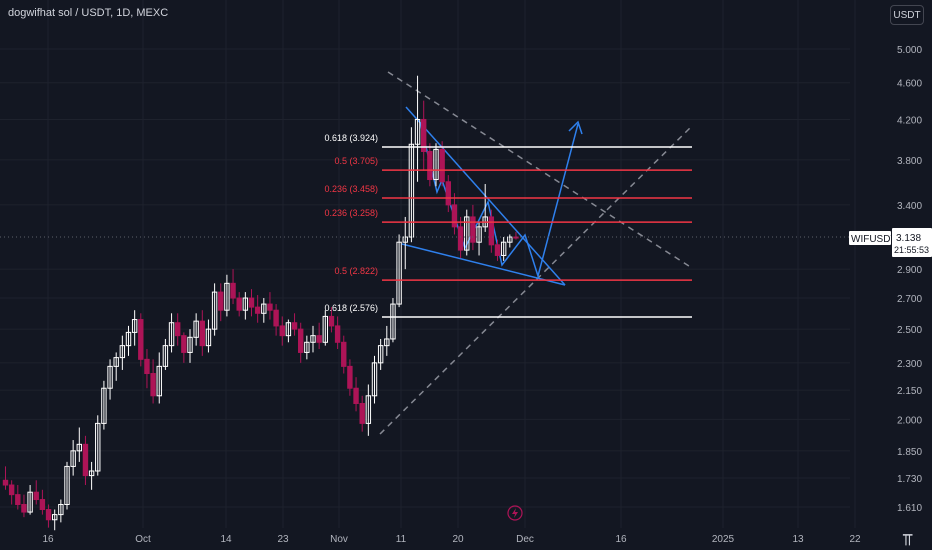 Image resolution: width=932 pixels, height=550 pixels. What do you see at coordinates (351, 138) in the screenshot?
I see `fib-level-label: 0.618 (3.924)` at bounding box center [351, 138].